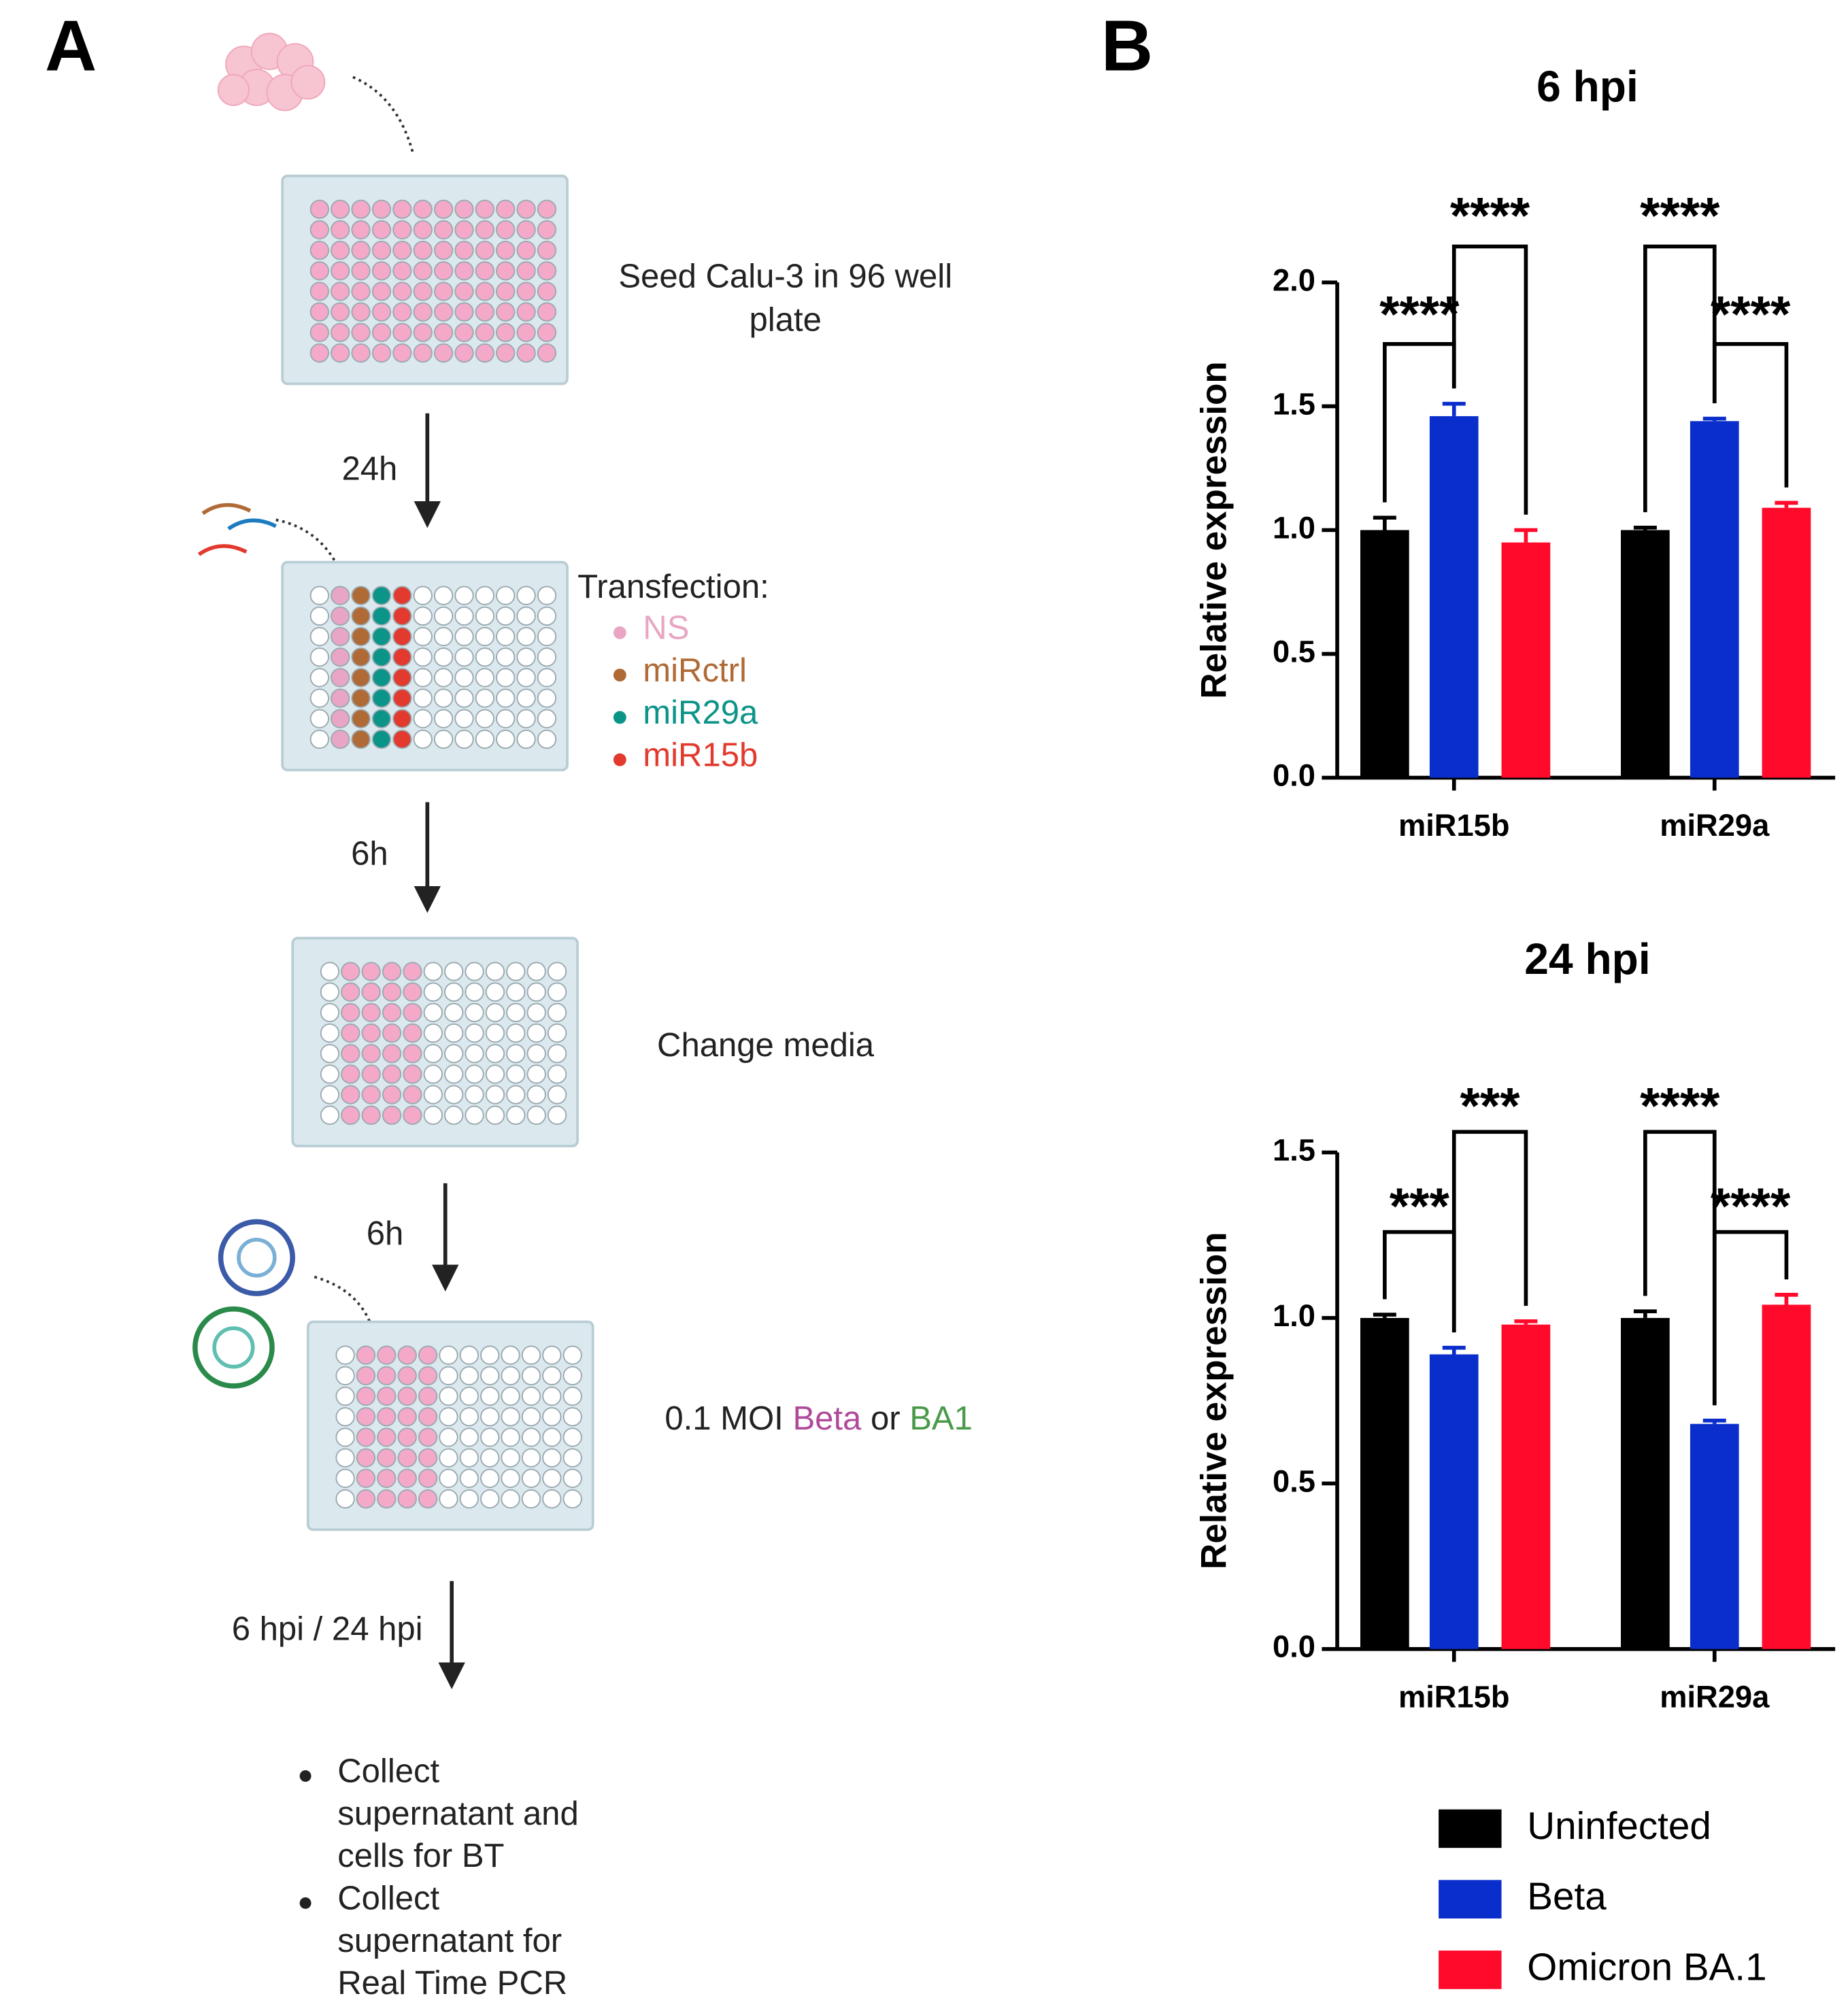 The image size is (1848, 2011). I want to click on y-tick-label: 1.5, so click(1294, 1150).